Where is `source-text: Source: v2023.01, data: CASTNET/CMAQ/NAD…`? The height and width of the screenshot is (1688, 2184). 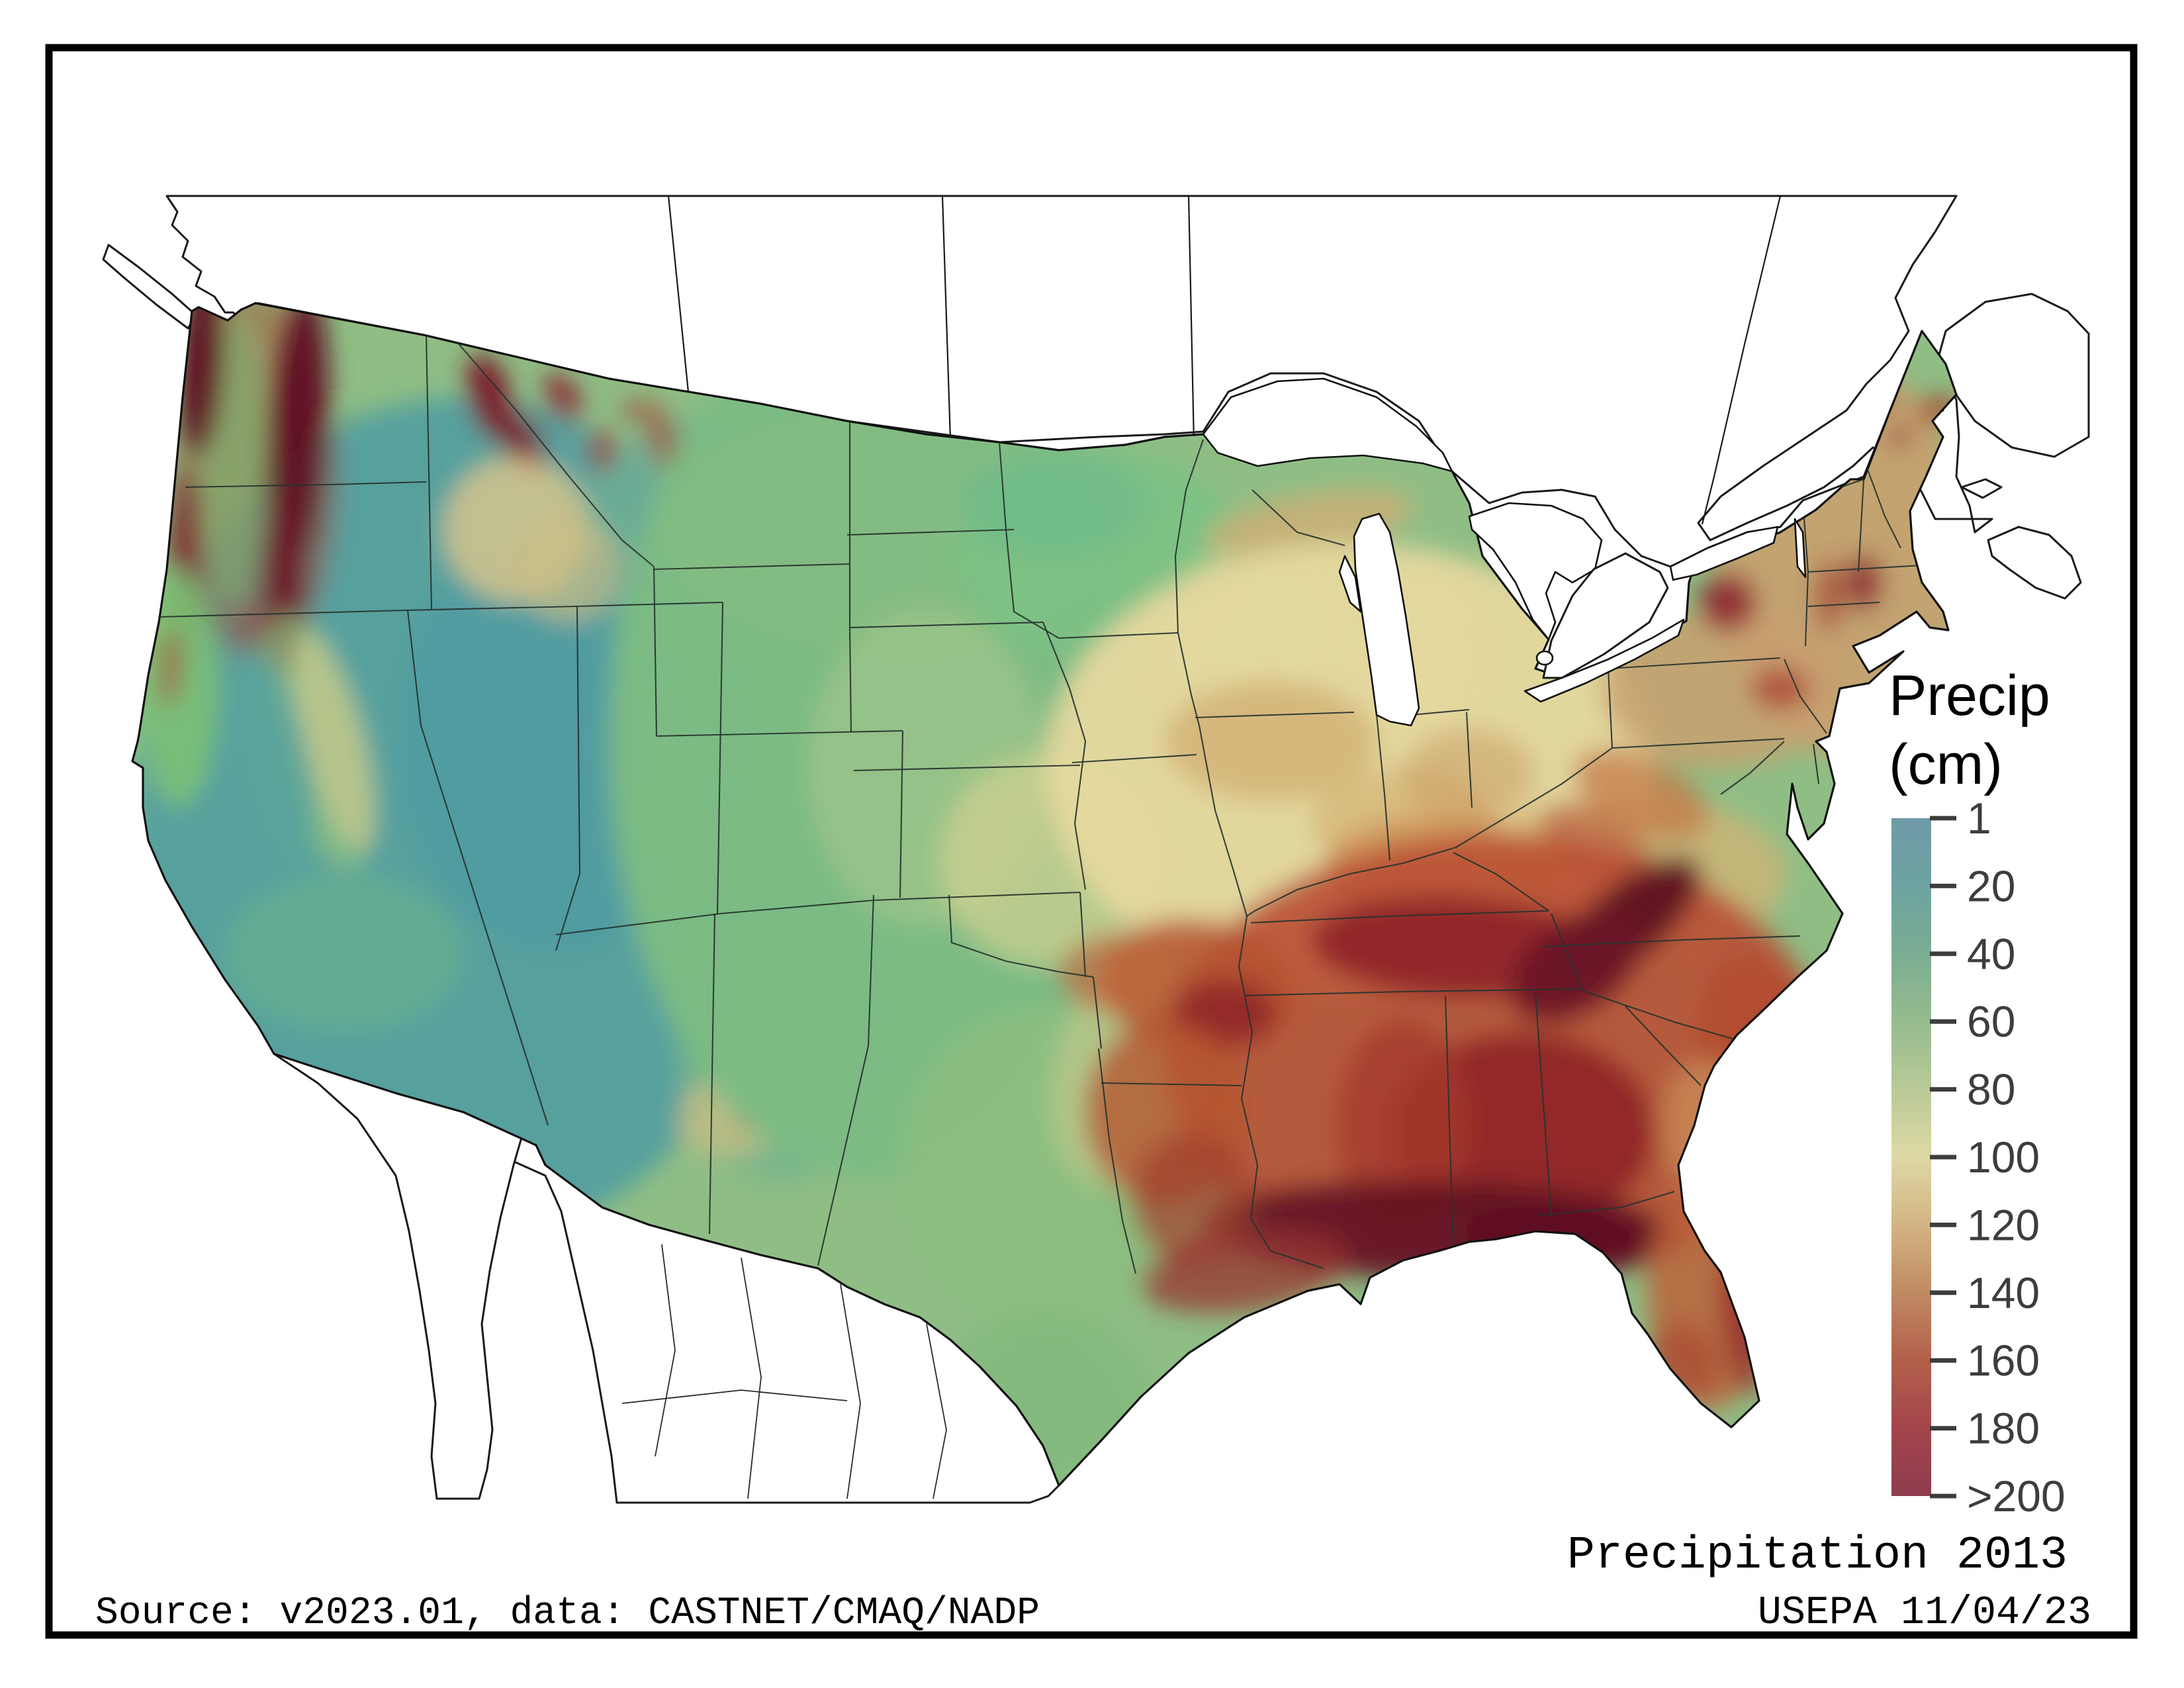
source-text: Source: v2023.01, data: CASTNET/CMAQ/NAD… is located at coordinates (567, 1614).